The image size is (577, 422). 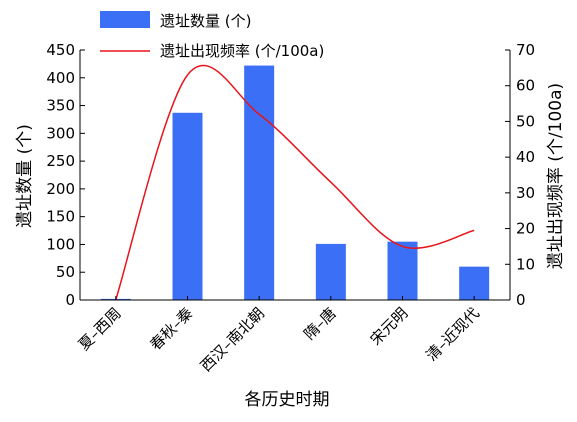 I want to click on x-tick-label: 清–近现代, so click(x=453, y=334).